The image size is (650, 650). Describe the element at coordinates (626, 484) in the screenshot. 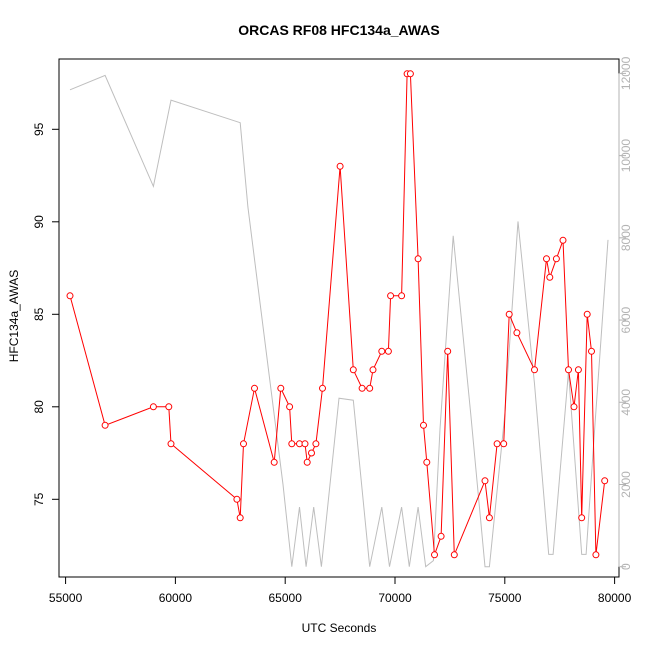

I see `y2-tick-label: 2000` at that location.